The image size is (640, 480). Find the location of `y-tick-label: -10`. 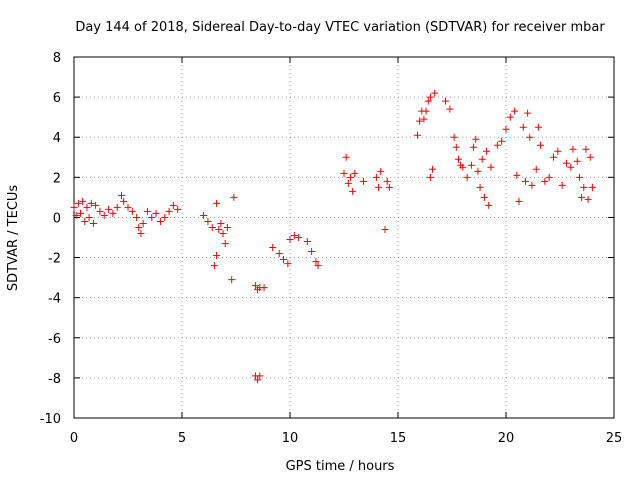

y-tick-label: -10 is located at coordinates (50, 419).